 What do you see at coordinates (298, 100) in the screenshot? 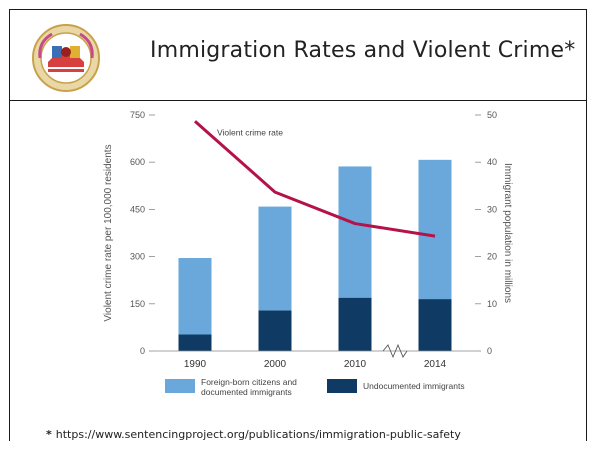
I see `header-divider` at bounding box center [298, 100].